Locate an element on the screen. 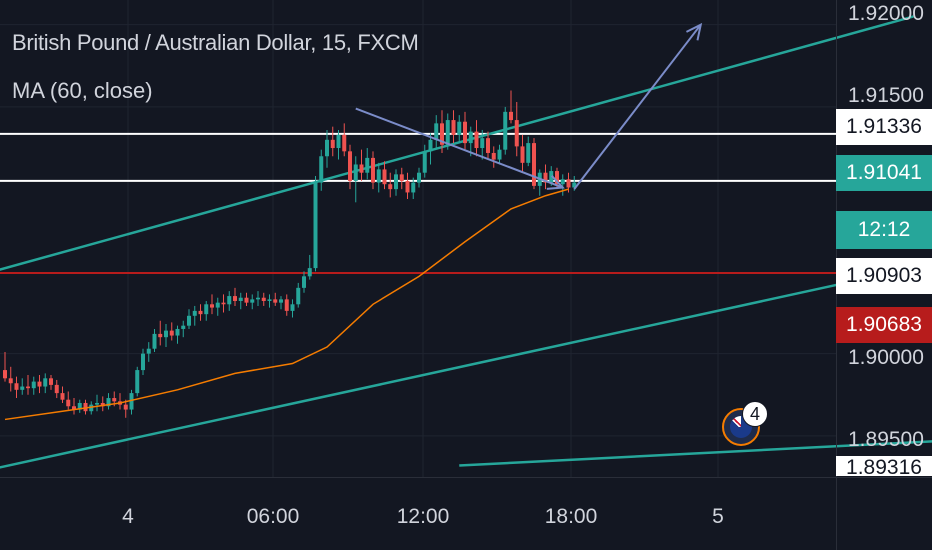  line-price-marker: 1.89316 is located at coordinates (884, 466).